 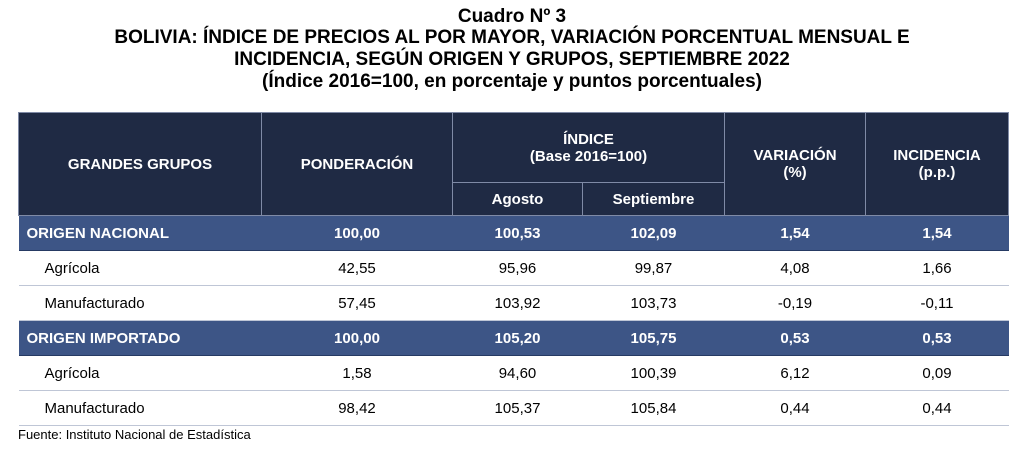 I want to click on header-septiembre: Septiembre, so click(x=653, y=199).